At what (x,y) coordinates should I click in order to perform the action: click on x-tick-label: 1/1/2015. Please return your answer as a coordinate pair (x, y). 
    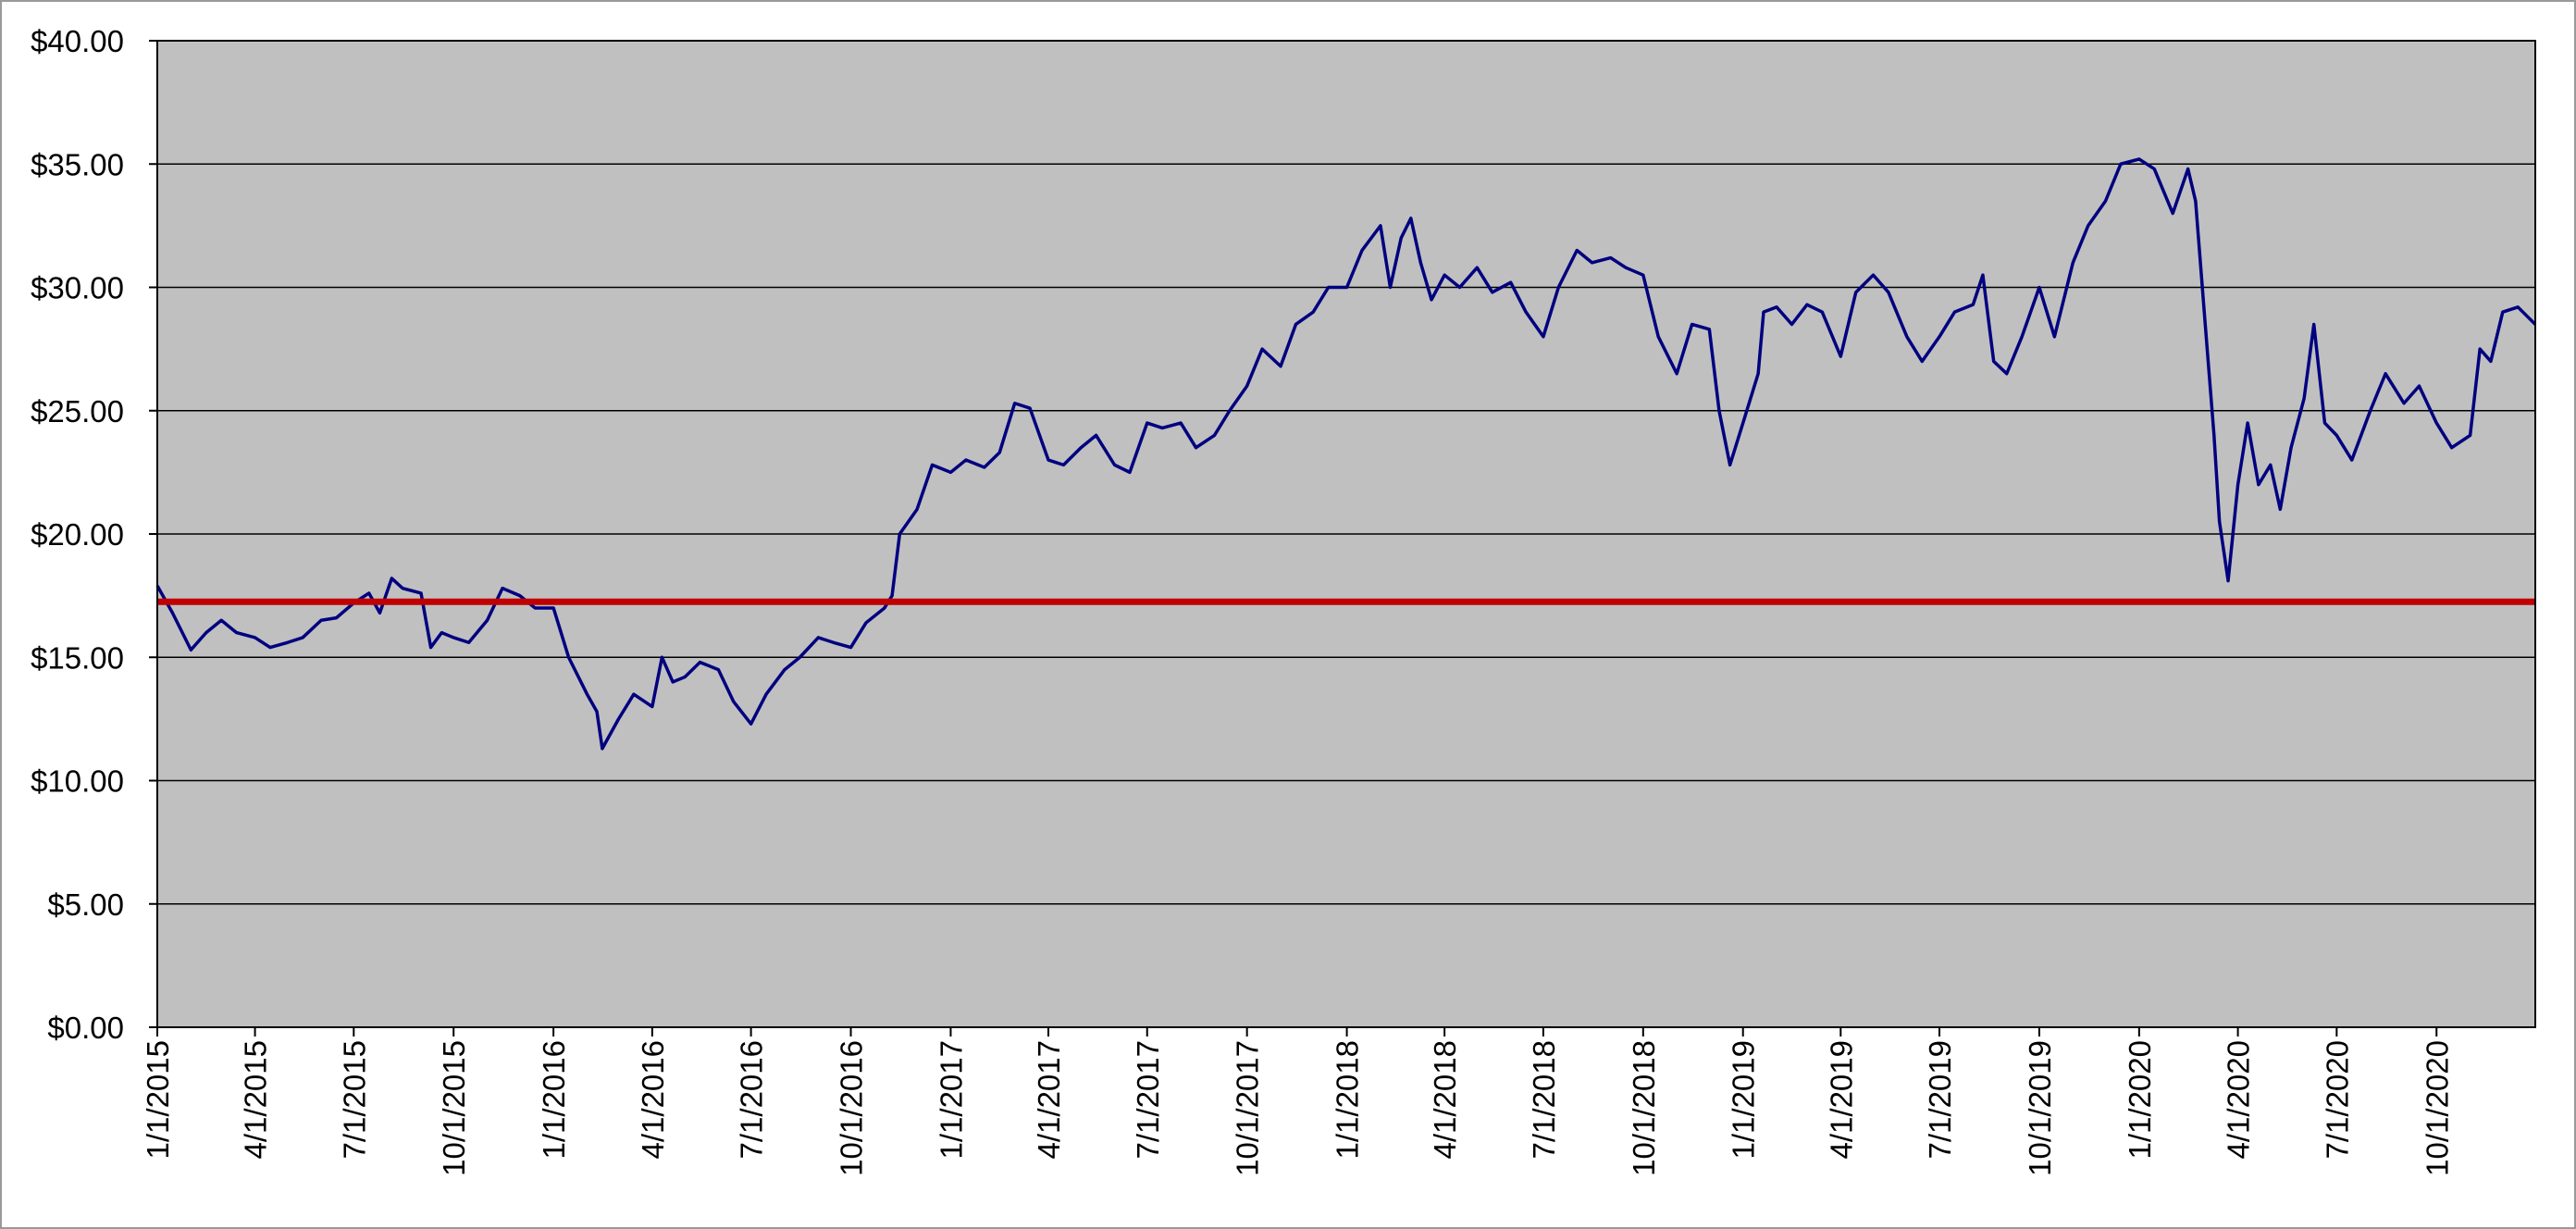
    Looking at the image, I should click on (158, 1099).